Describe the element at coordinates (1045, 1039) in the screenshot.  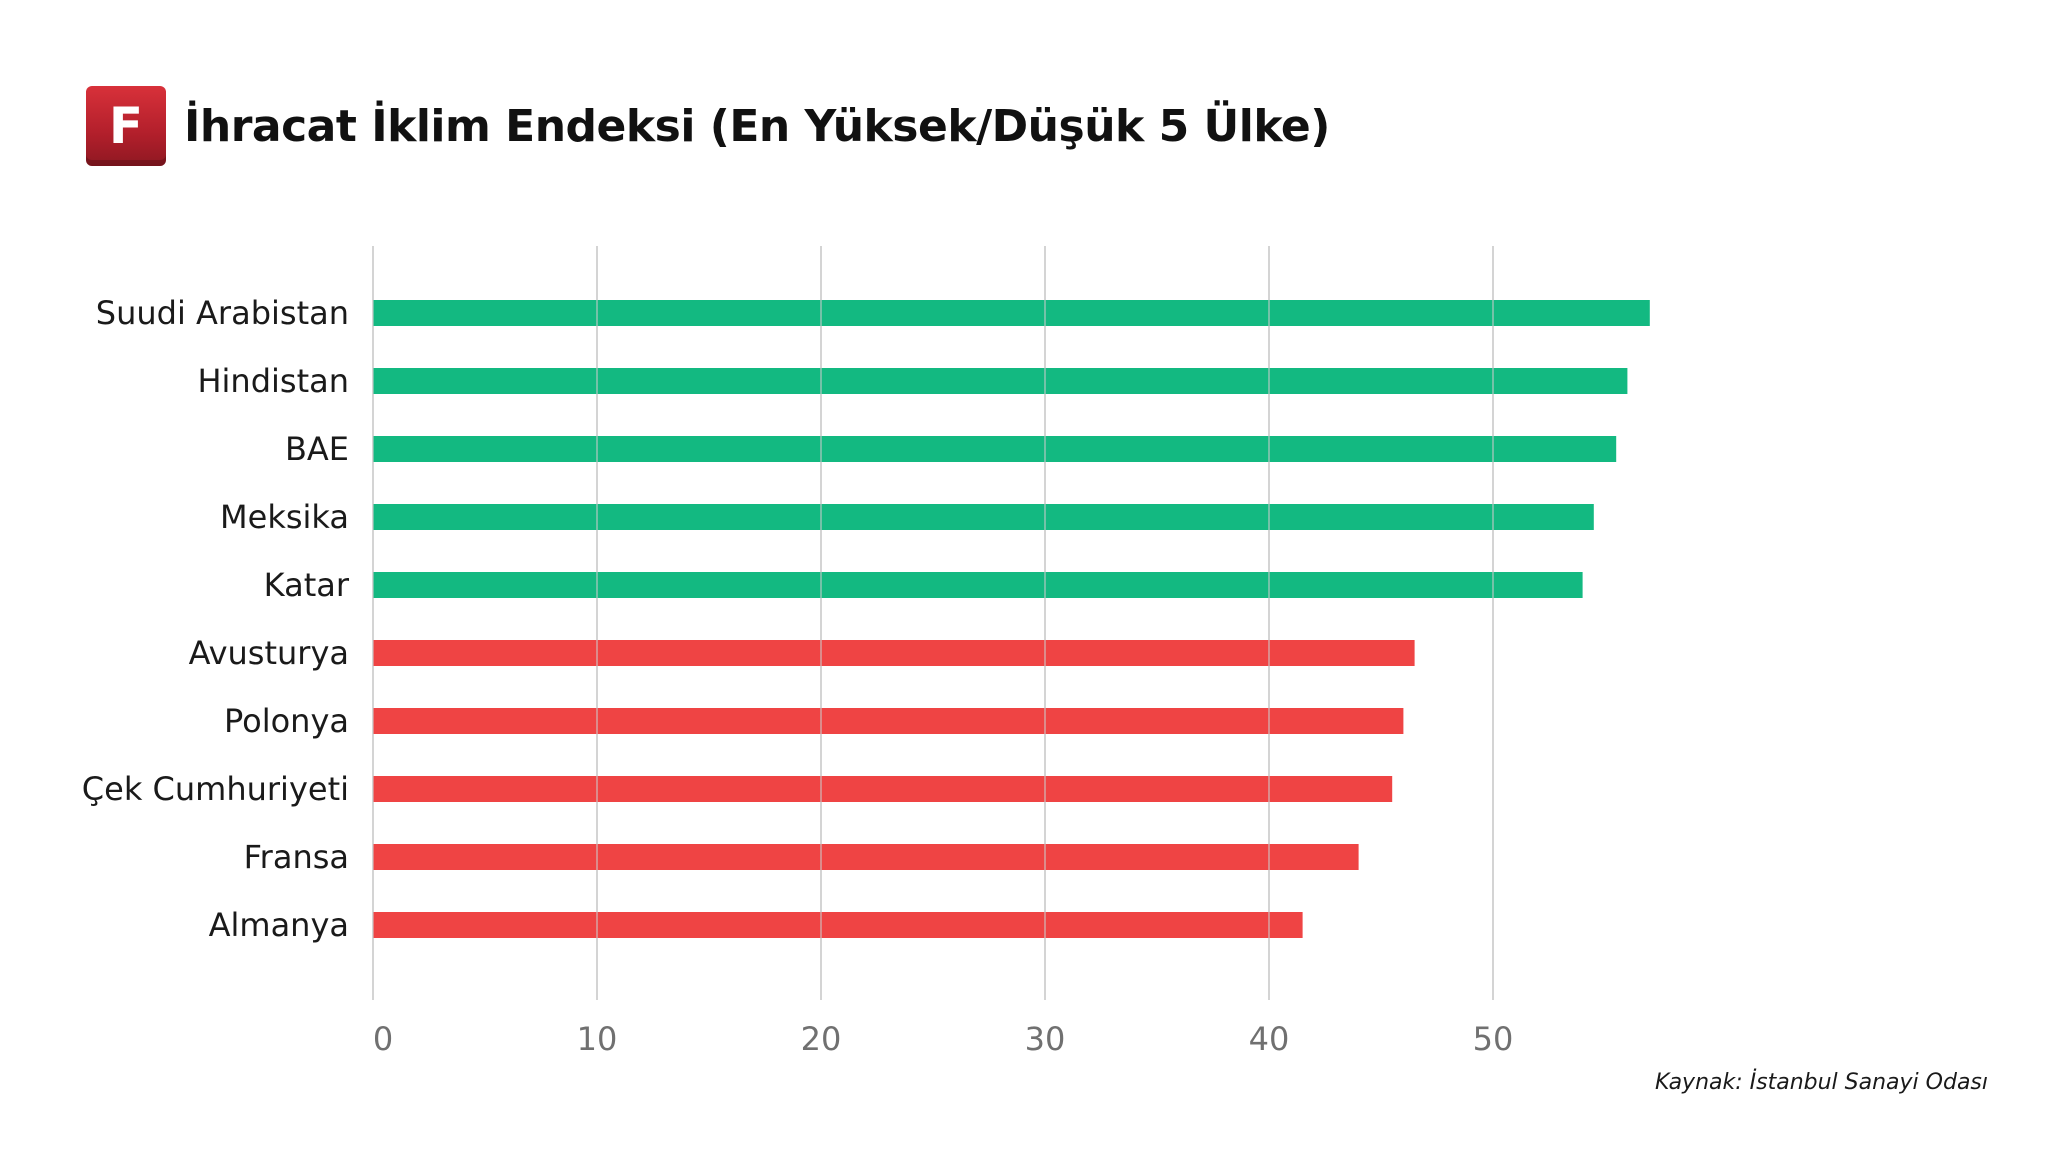
I see `x-tick-label-30: 30` at that location.